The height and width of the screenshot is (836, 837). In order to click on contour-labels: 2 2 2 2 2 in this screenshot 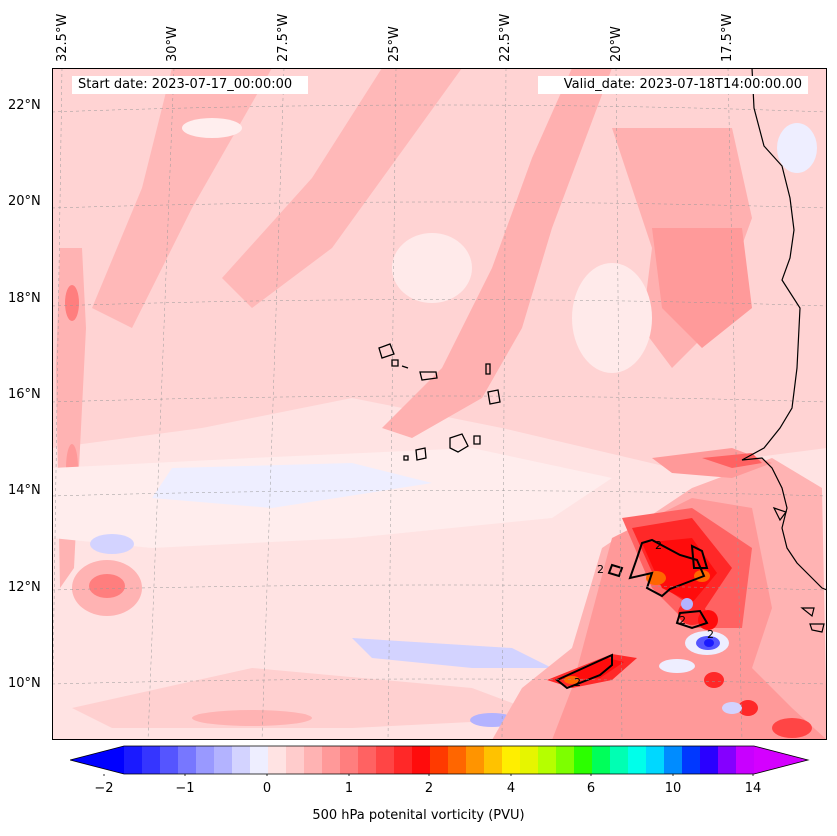, I will do `click(644, 614)`.